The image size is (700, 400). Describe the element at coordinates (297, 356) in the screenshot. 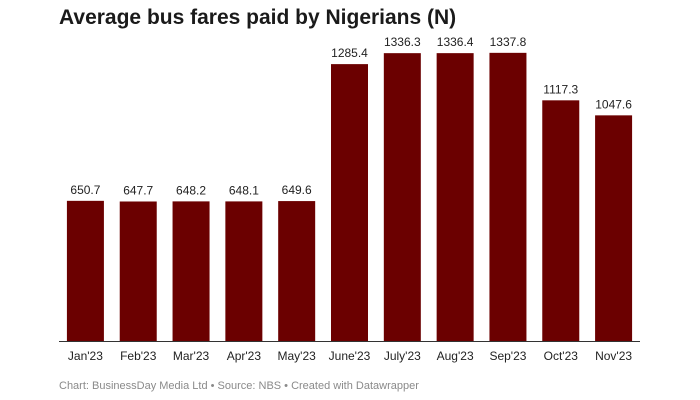

I see `x-tick-label: May'23` at that location.